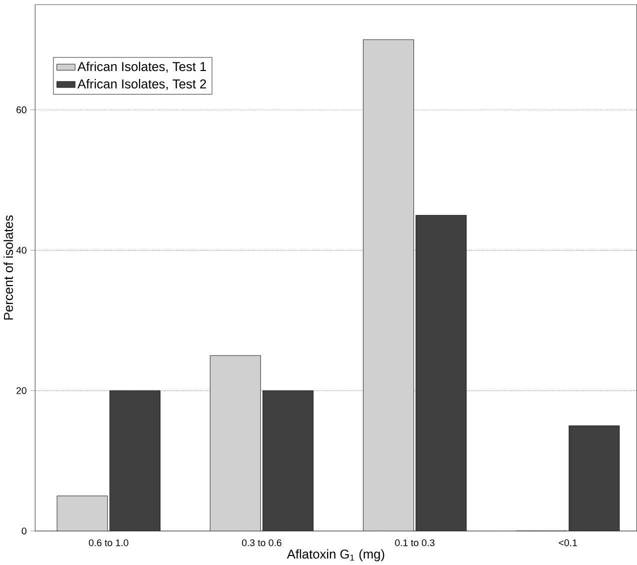 The image size is (637, 565). Describe the element at coordinates (8, 268) in the screenshot. I see `y-axis-title: Percent of isolates` at that location.